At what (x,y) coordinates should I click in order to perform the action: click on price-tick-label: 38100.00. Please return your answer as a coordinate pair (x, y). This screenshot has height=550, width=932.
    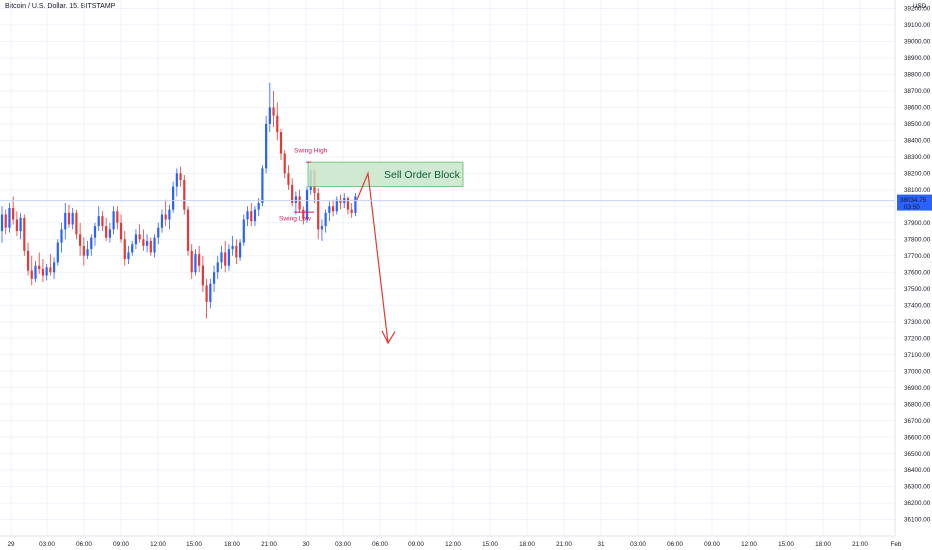
    Looking at the image, I should click on (917, 190).